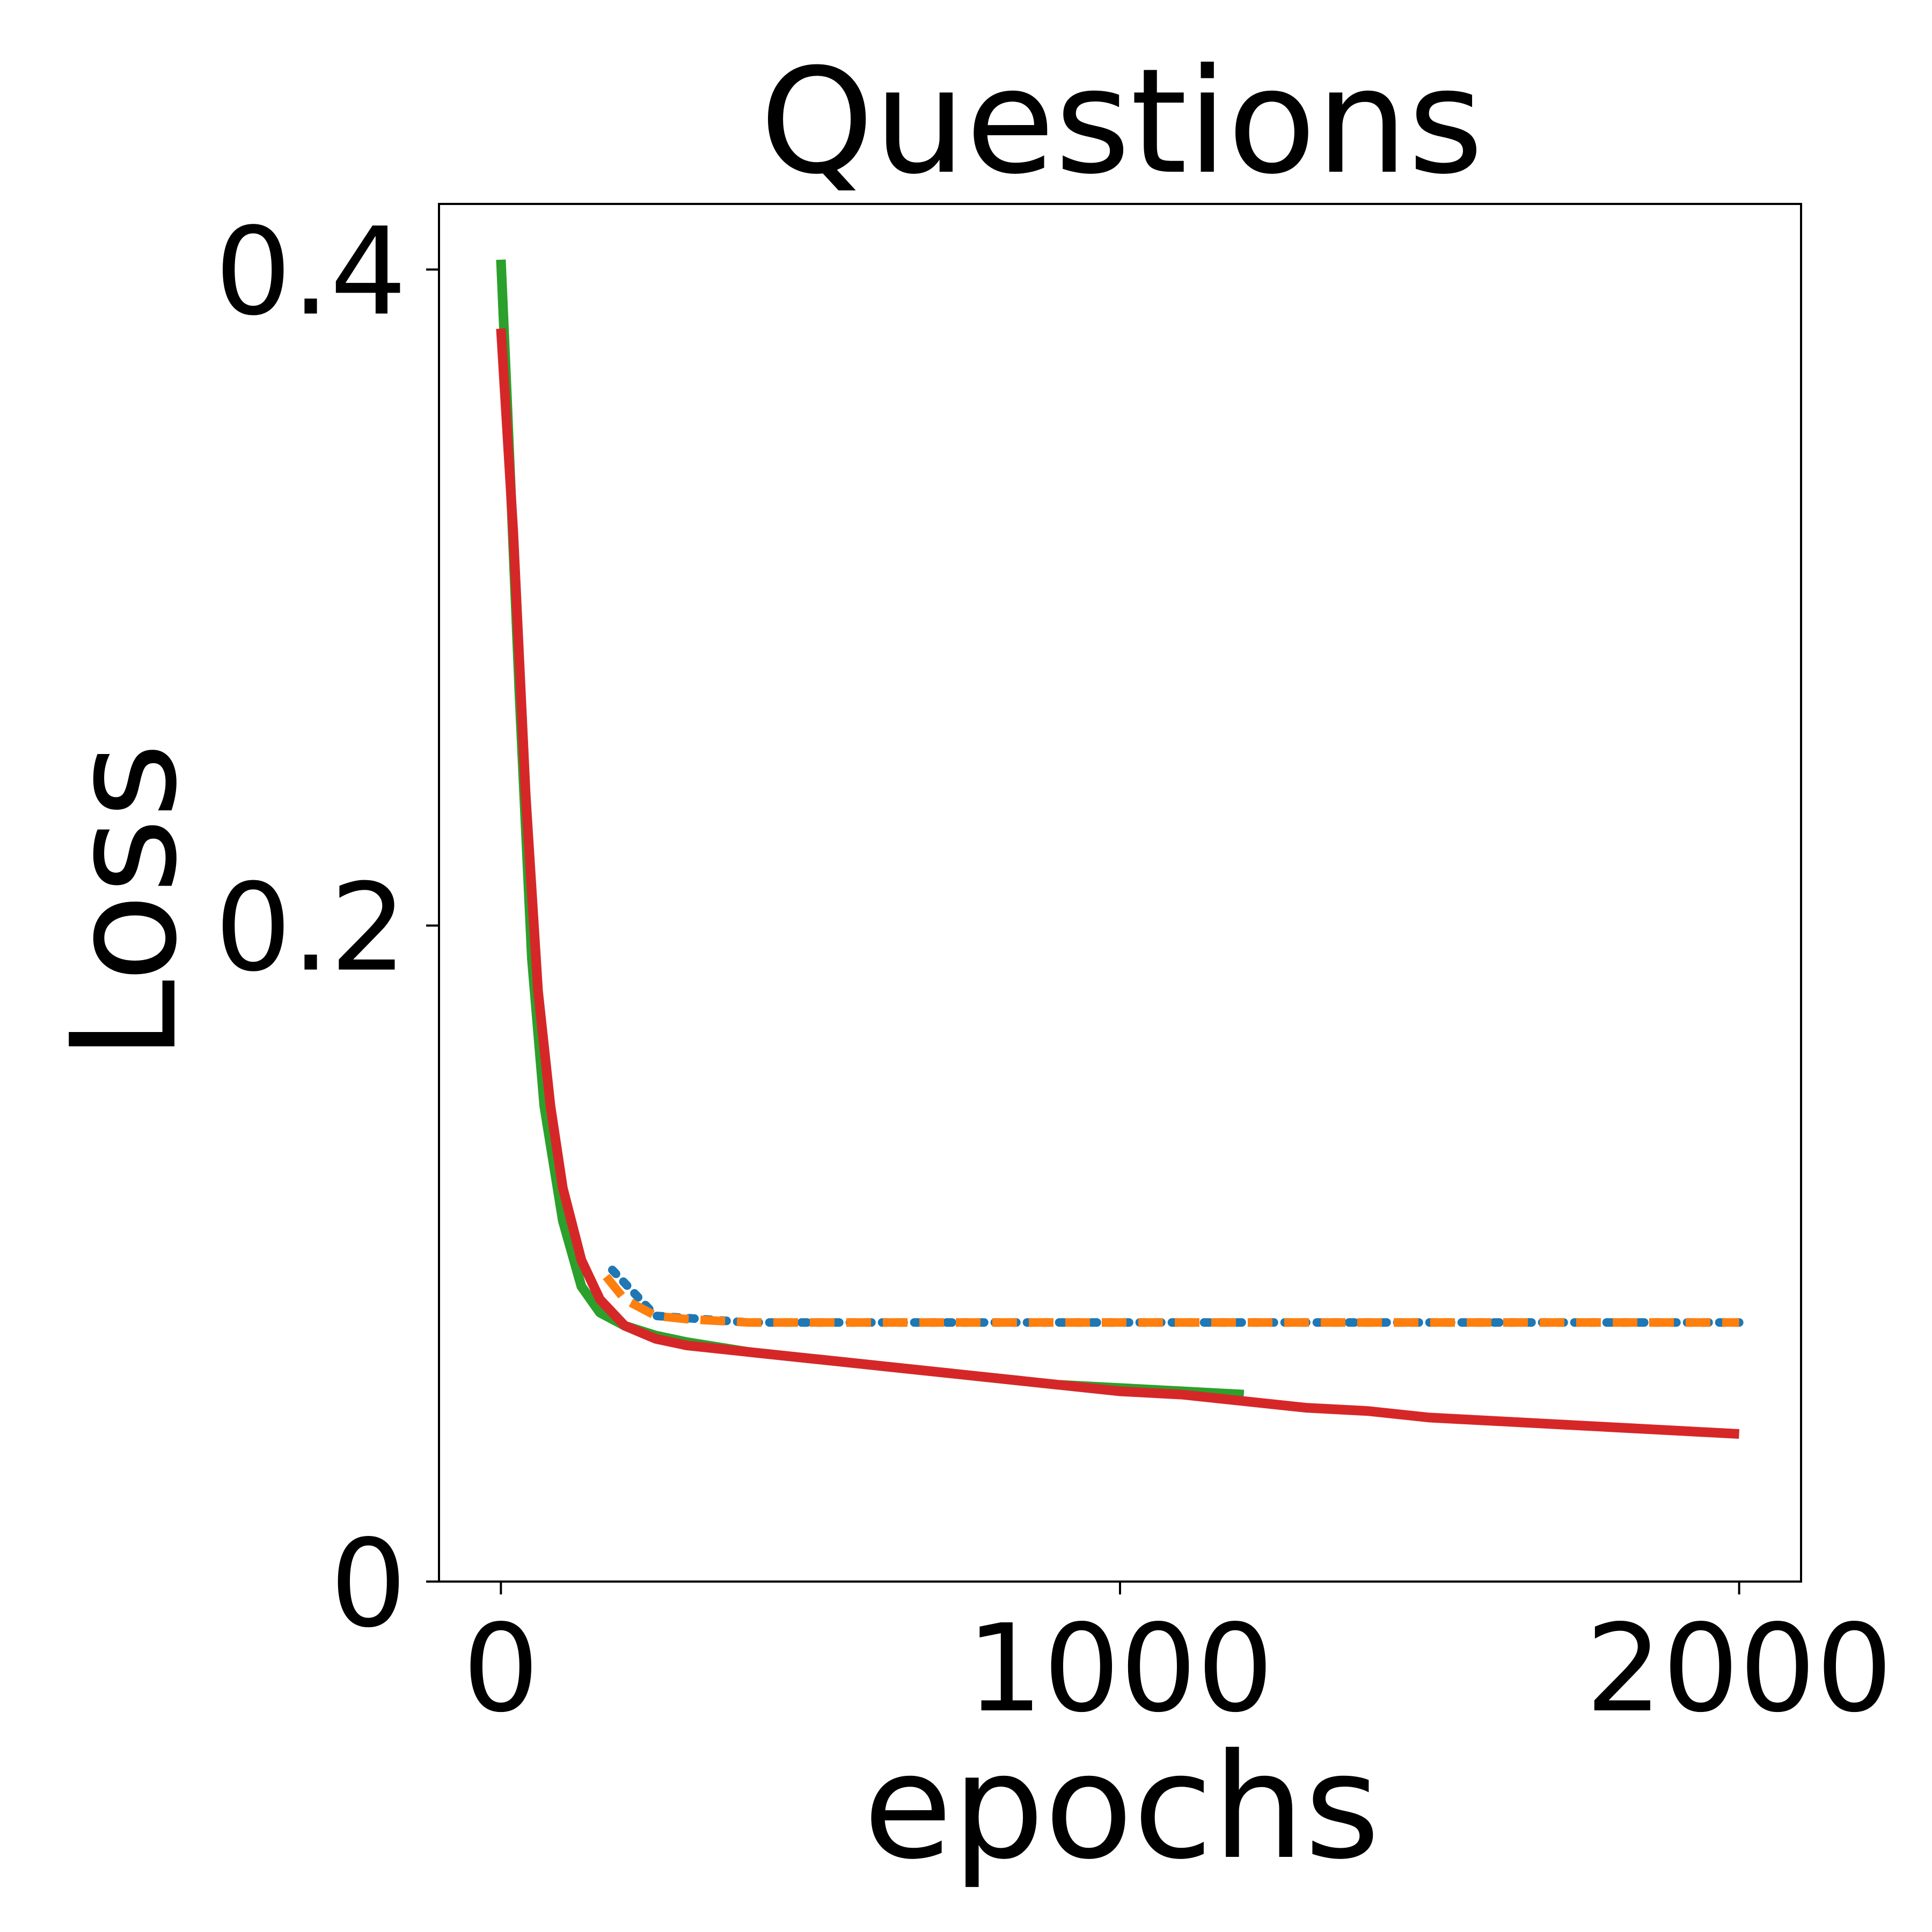 This screenshot has width=1932, height=1932. I want to click on y-axis-label: Loss, so click(124, 901).